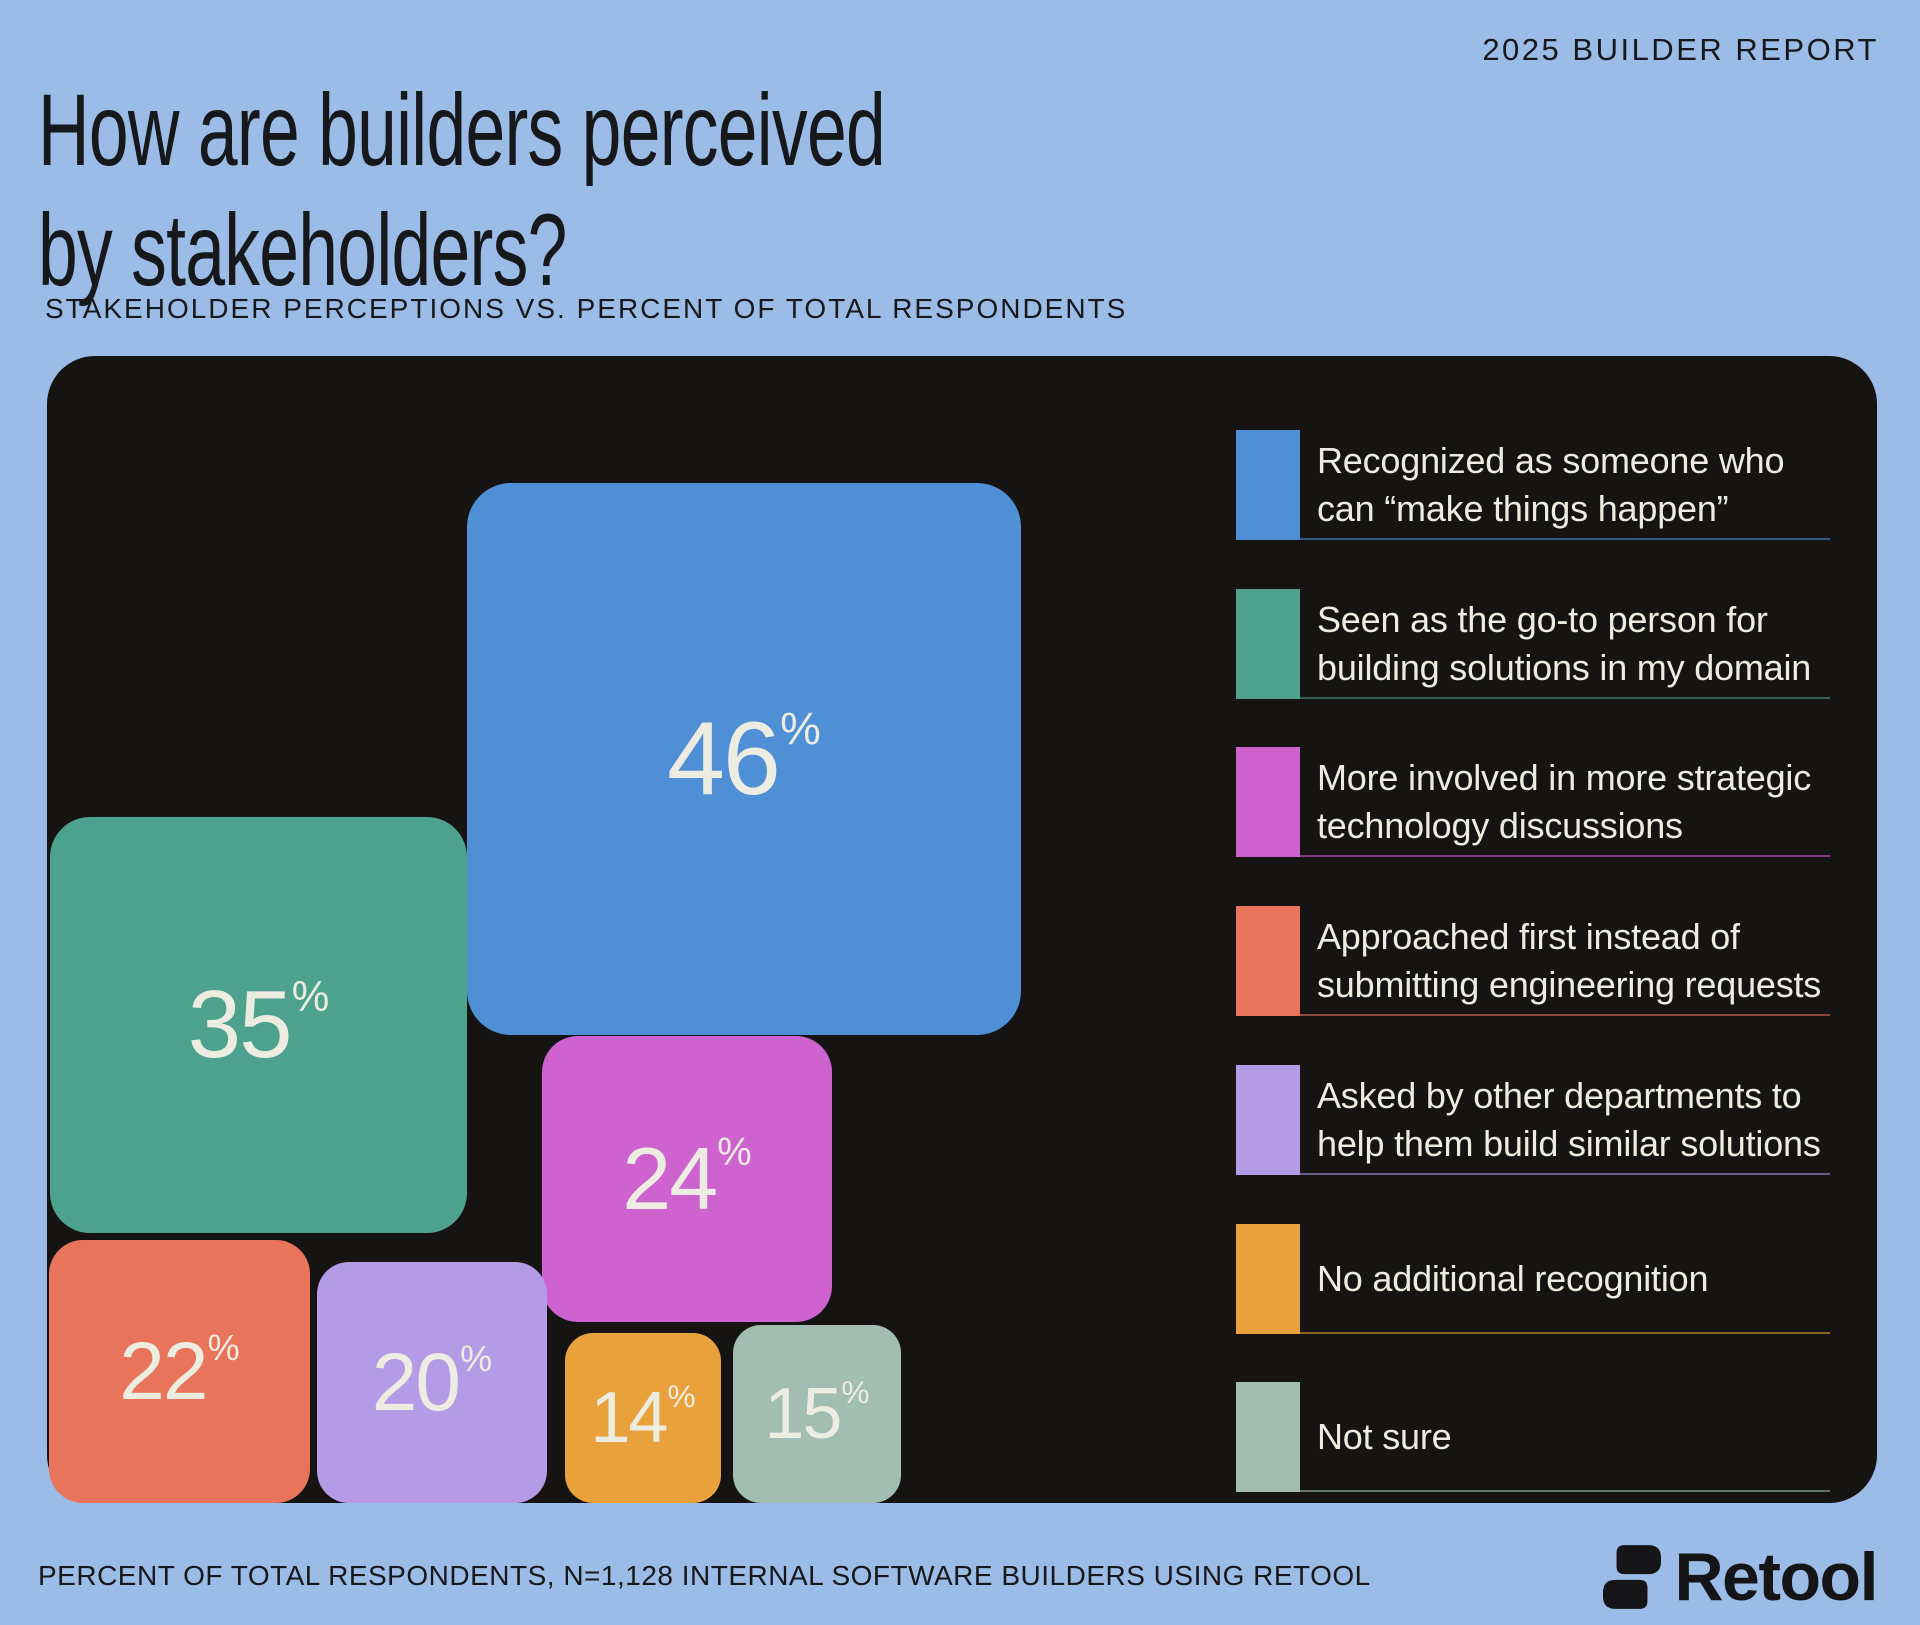 This screenshot has height=1625, width=1920. What do you see at coordinates (1680, 49) in the screenshot?
I see `report-tag: 2025 BUILDER REPORT` at bounding box center [1680, 49].